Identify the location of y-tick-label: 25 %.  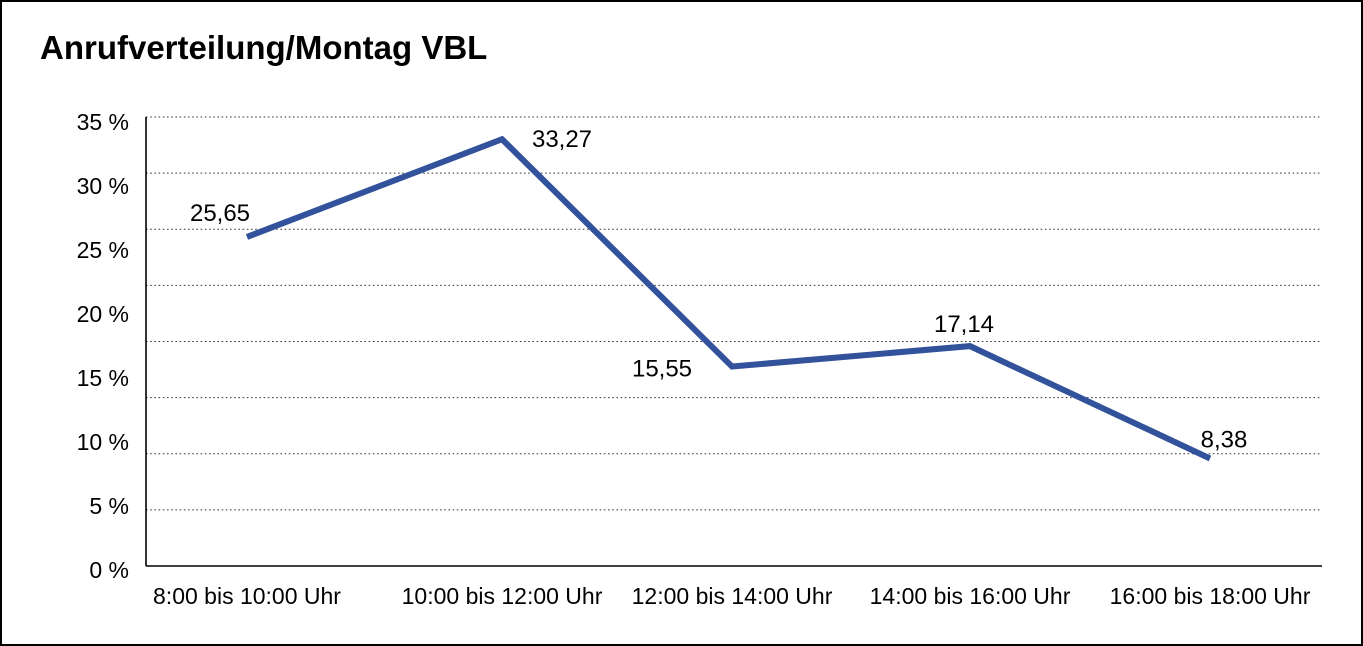
(103, 250).